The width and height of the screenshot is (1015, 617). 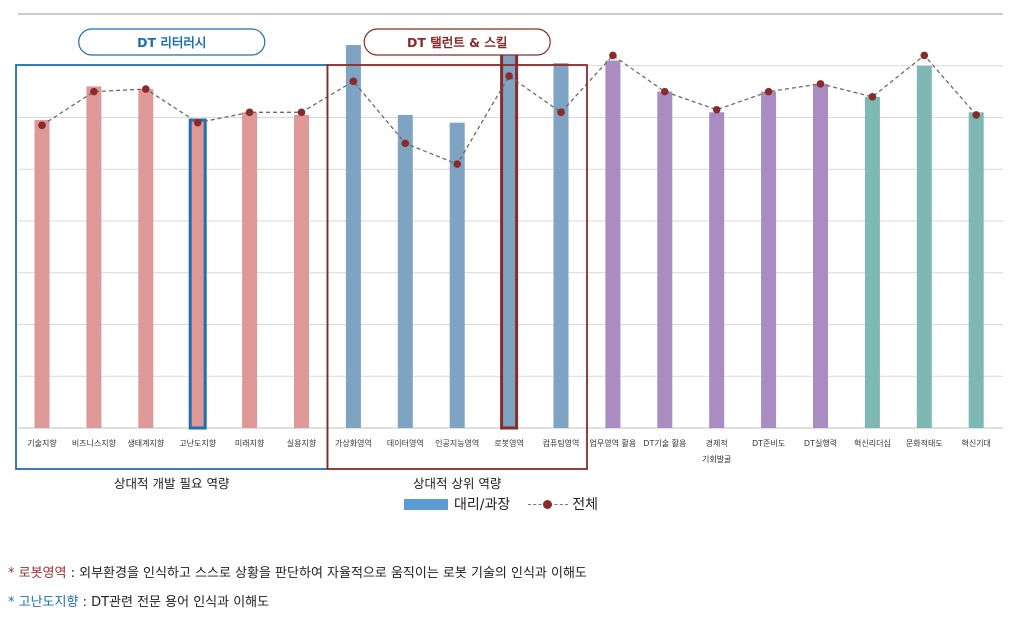 What do you see at coordinates (297, 602) in the screenshot?
I see `footnote-difficulty: * 고난도지향 : DT관련 전문 용어 인식과 이해도` at bounding box center [297, 602].